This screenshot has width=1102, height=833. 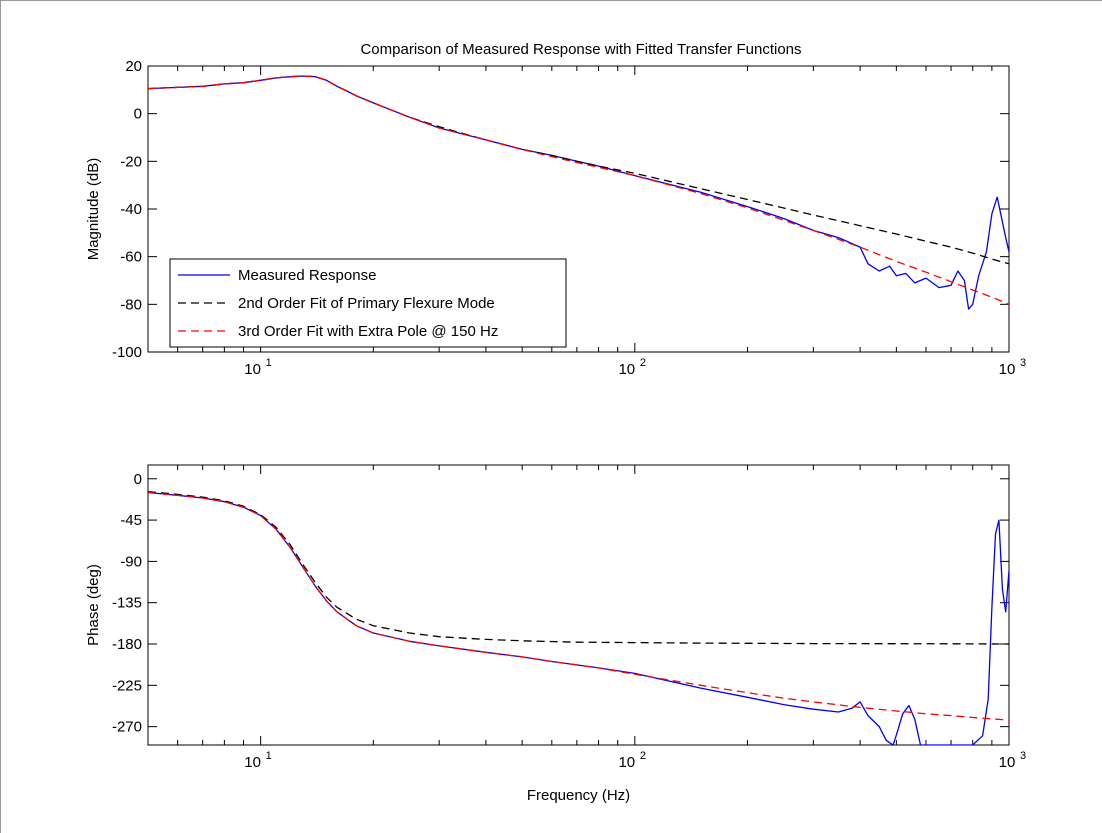 What do you see at coordinates (127, 644) in the screenshot?
I see `phase-y-tick-label: -180` at bounding box center [127, 644].